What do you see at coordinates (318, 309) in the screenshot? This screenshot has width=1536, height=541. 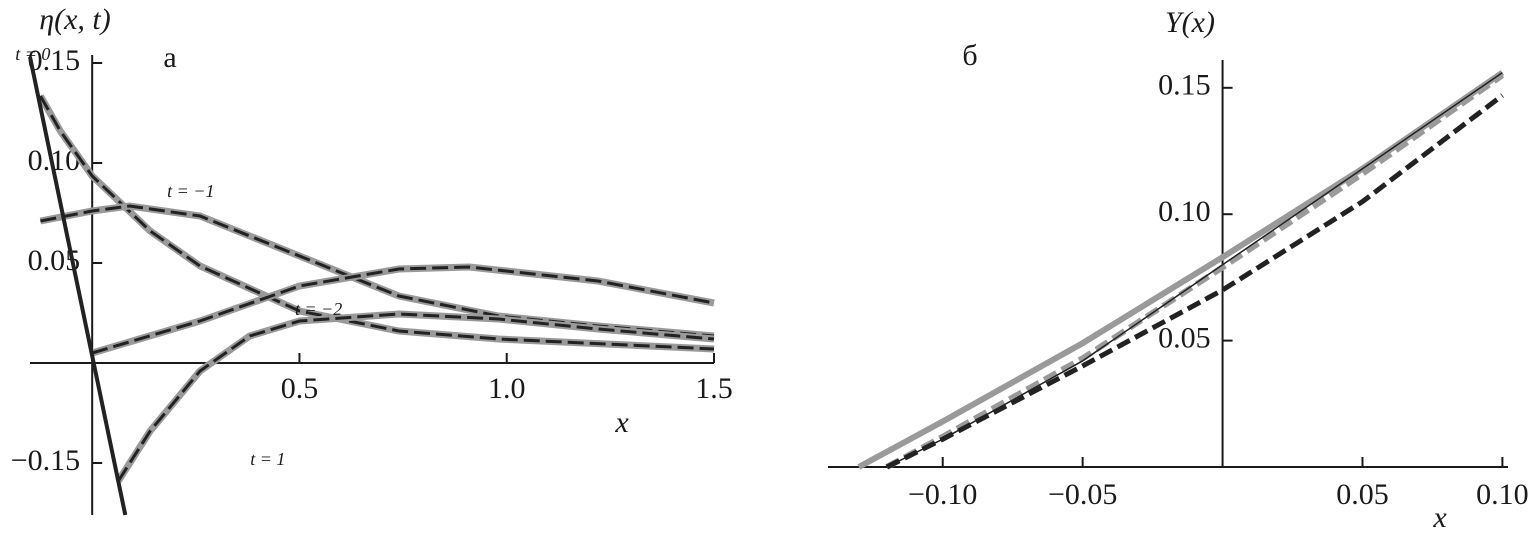 I see `curve-label: t = −2` at bounding box center [318, 309].